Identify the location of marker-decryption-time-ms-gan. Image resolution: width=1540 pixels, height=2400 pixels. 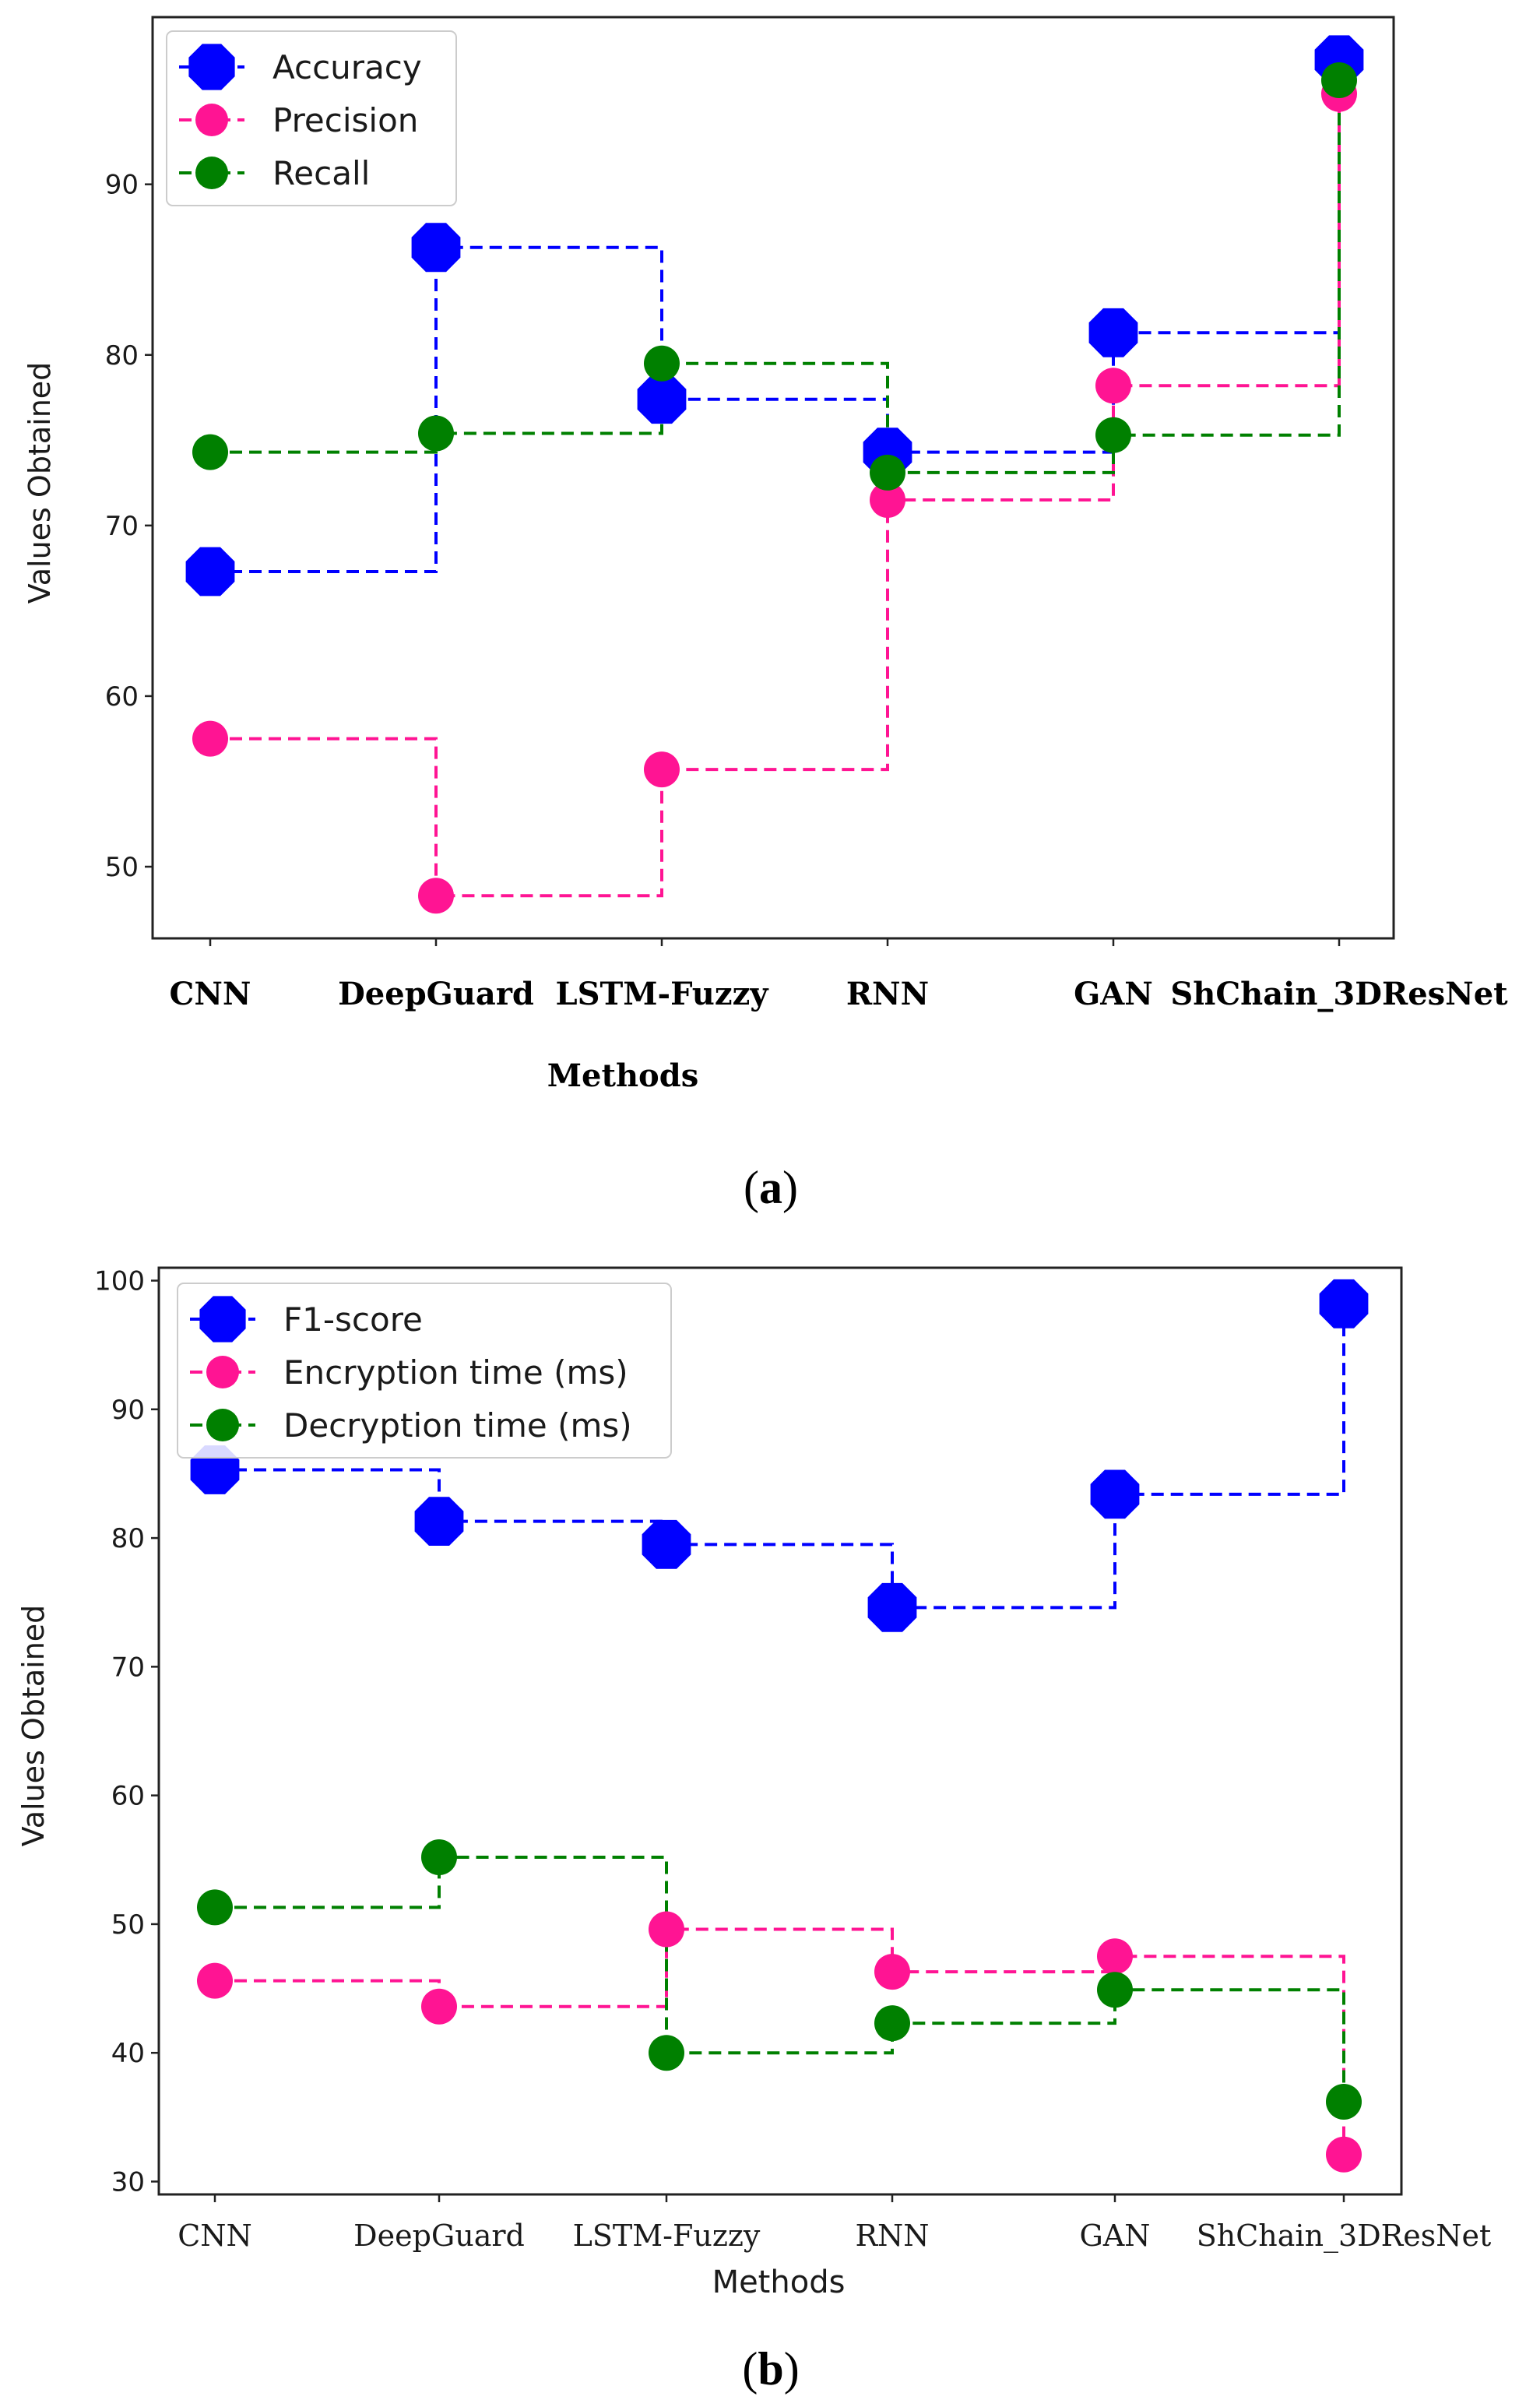
(1115, 1990).